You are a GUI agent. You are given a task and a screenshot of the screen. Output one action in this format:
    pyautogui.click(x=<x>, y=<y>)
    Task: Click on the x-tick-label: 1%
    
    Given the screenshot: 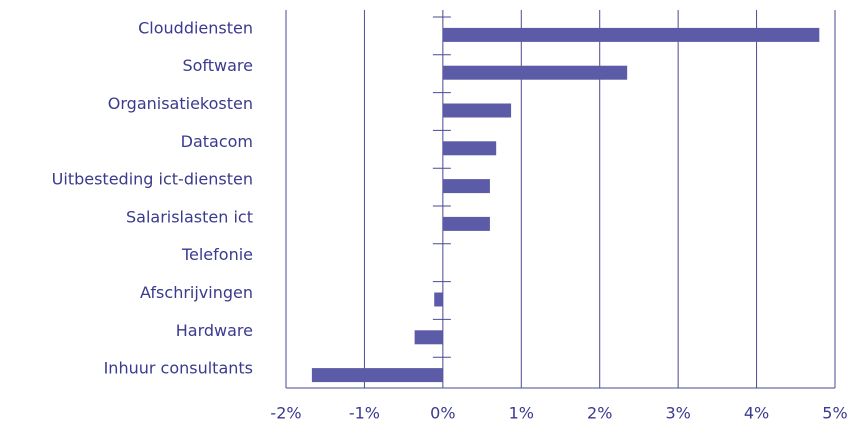 What is the action you would take?
    pyautogui.click(x=521, y=413)
    